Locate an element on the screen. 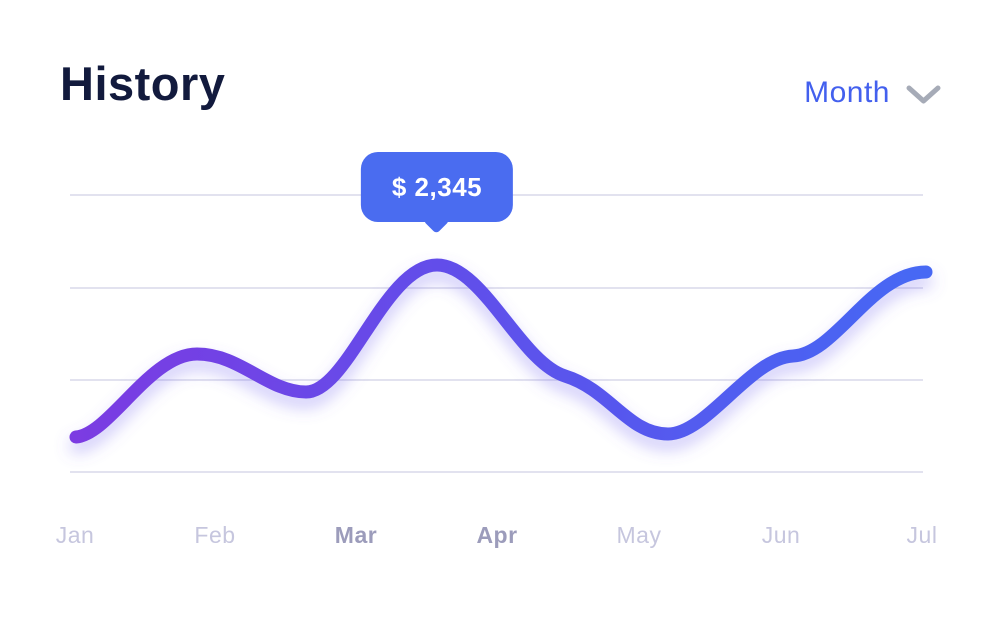  x-label-mar: Mar is located at coordinates (356, 535).